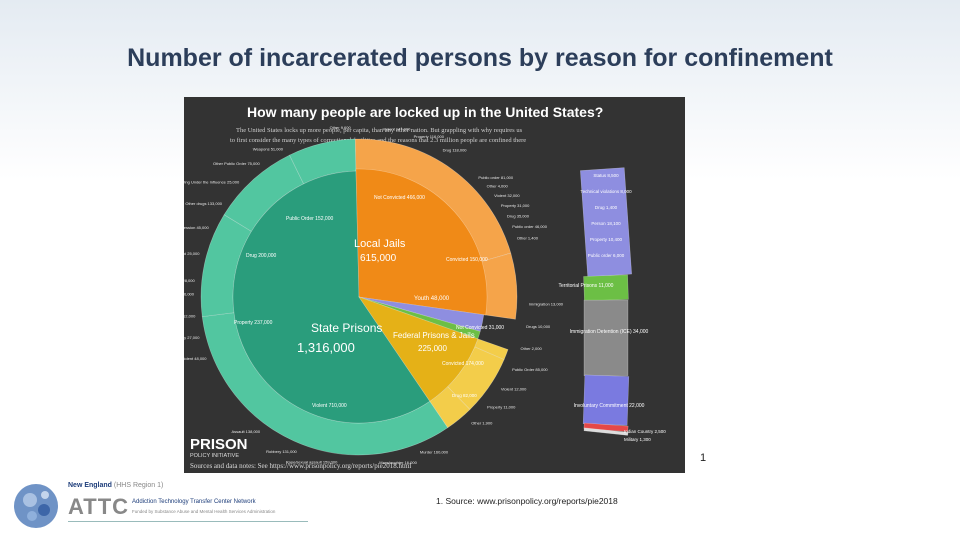 The image size is (960, 540). I want to click on label-jail-not-convicted: Not Convicted 466,000, so click(399, 198).